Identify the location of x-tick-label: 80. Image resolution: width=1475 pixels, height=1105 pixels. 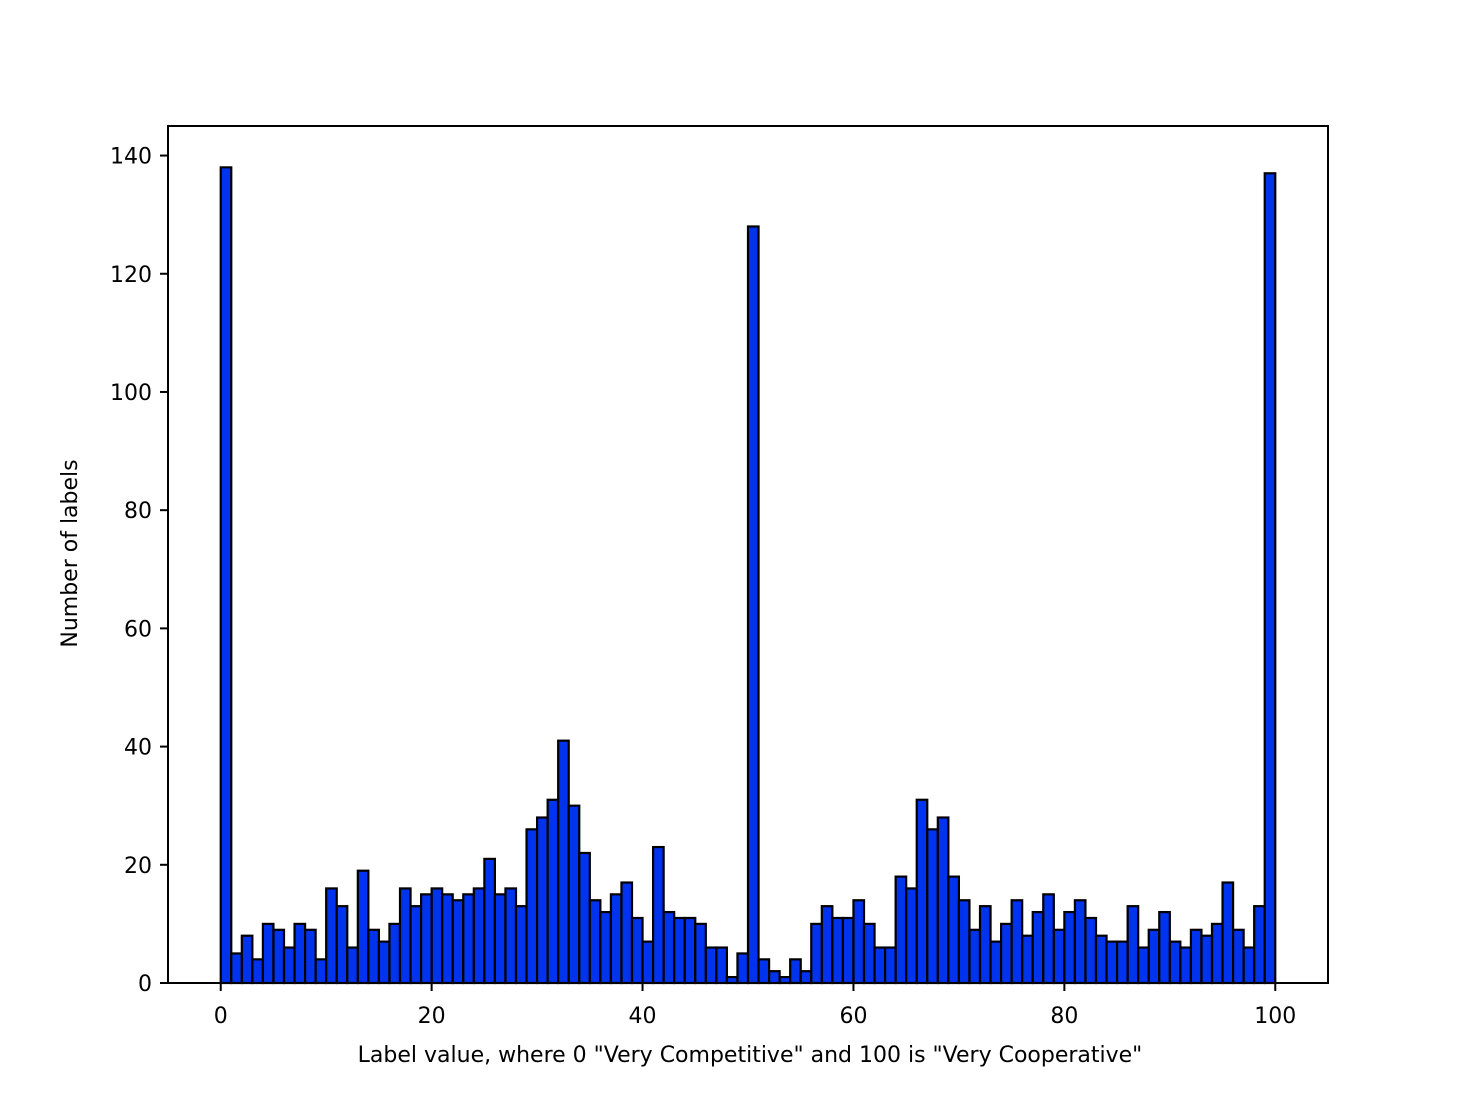
(1064, 1016).